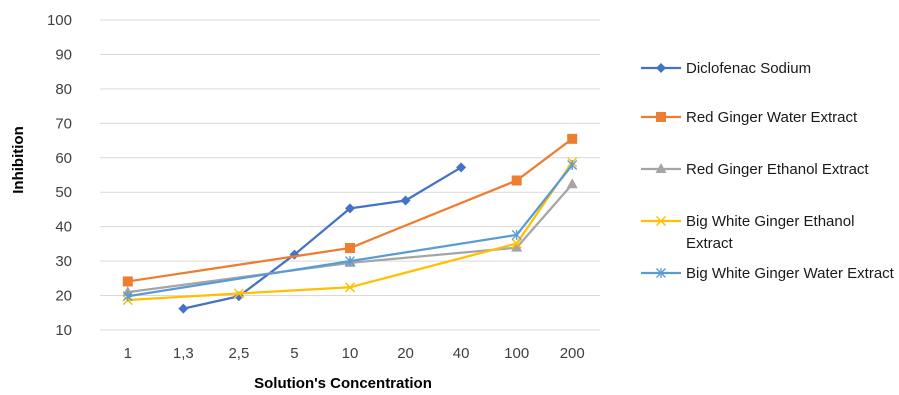  Describe the element at coordinates (294, 353) in the screenshot. I see `x-tick-label: 5` at that location.